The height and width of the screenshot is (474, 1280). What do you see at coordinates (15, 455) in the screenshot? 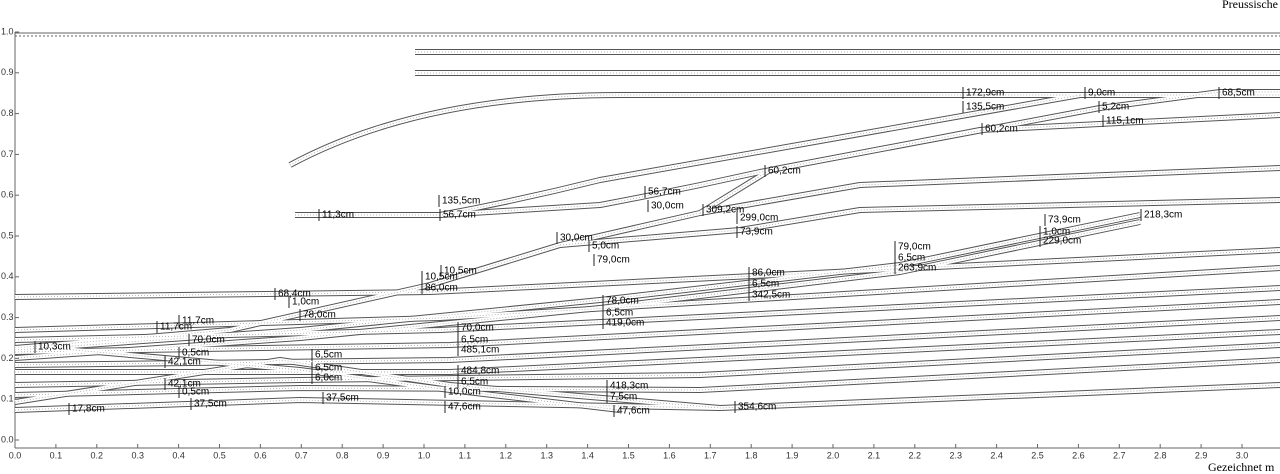
I see `x-tick-label: 0.0` at bounding box center [15, 455].